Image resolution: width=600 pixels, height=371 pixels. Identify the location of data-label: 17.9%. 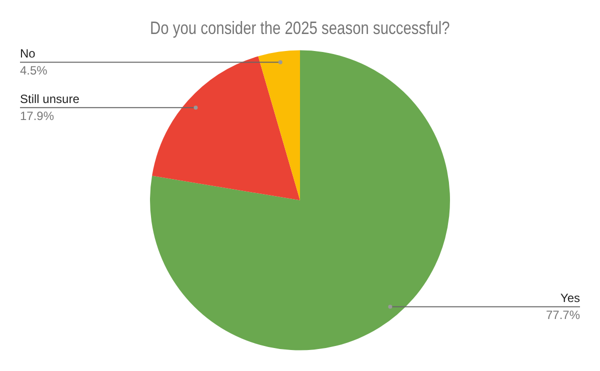
(37, 115).